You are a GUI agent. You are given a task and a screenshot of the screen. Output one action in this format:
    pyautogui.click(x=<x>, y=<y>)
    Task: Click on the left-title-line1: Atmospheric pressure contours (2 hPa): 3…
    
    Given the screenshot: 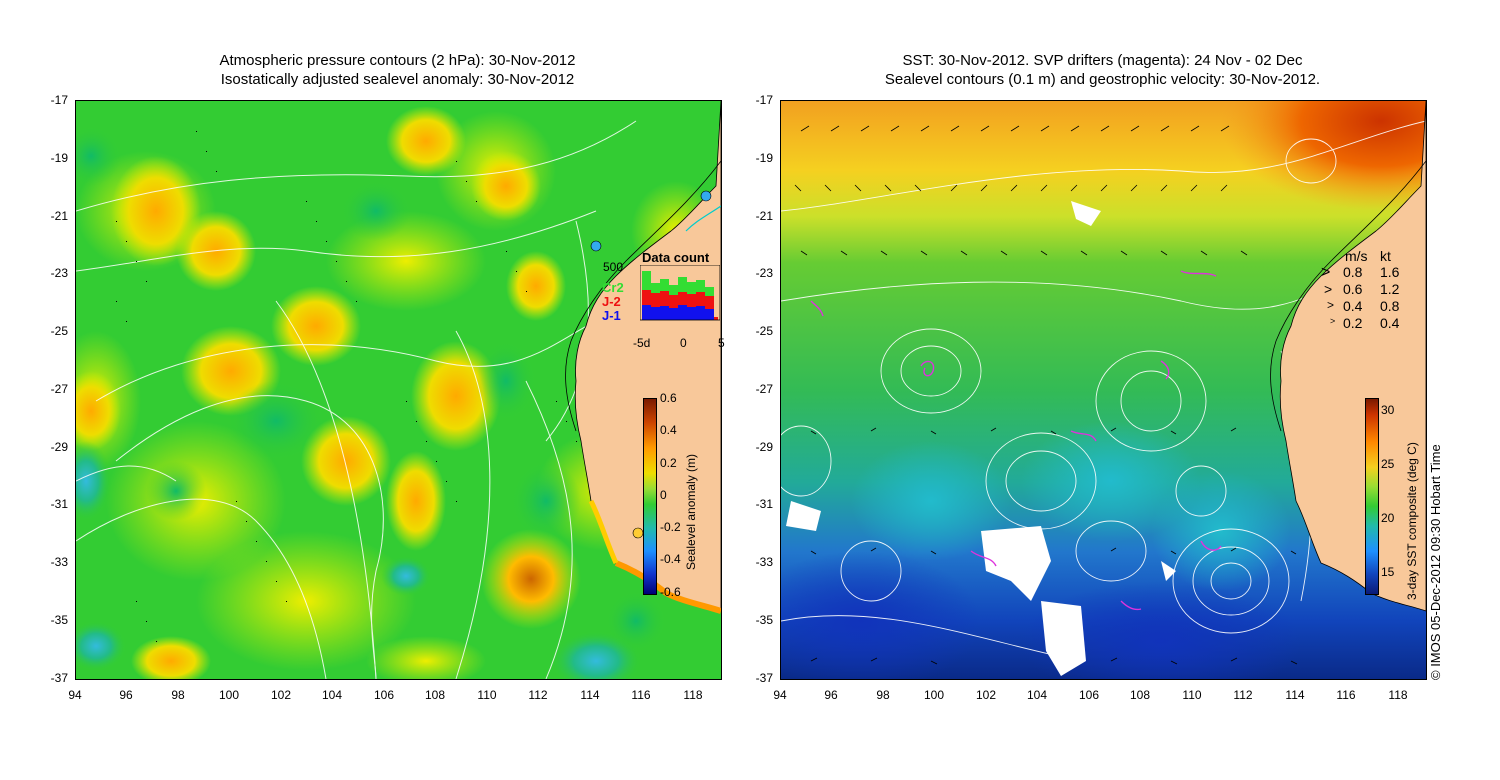 What is the action you would take?
    pyautogui.click(x=397, y=60)
    